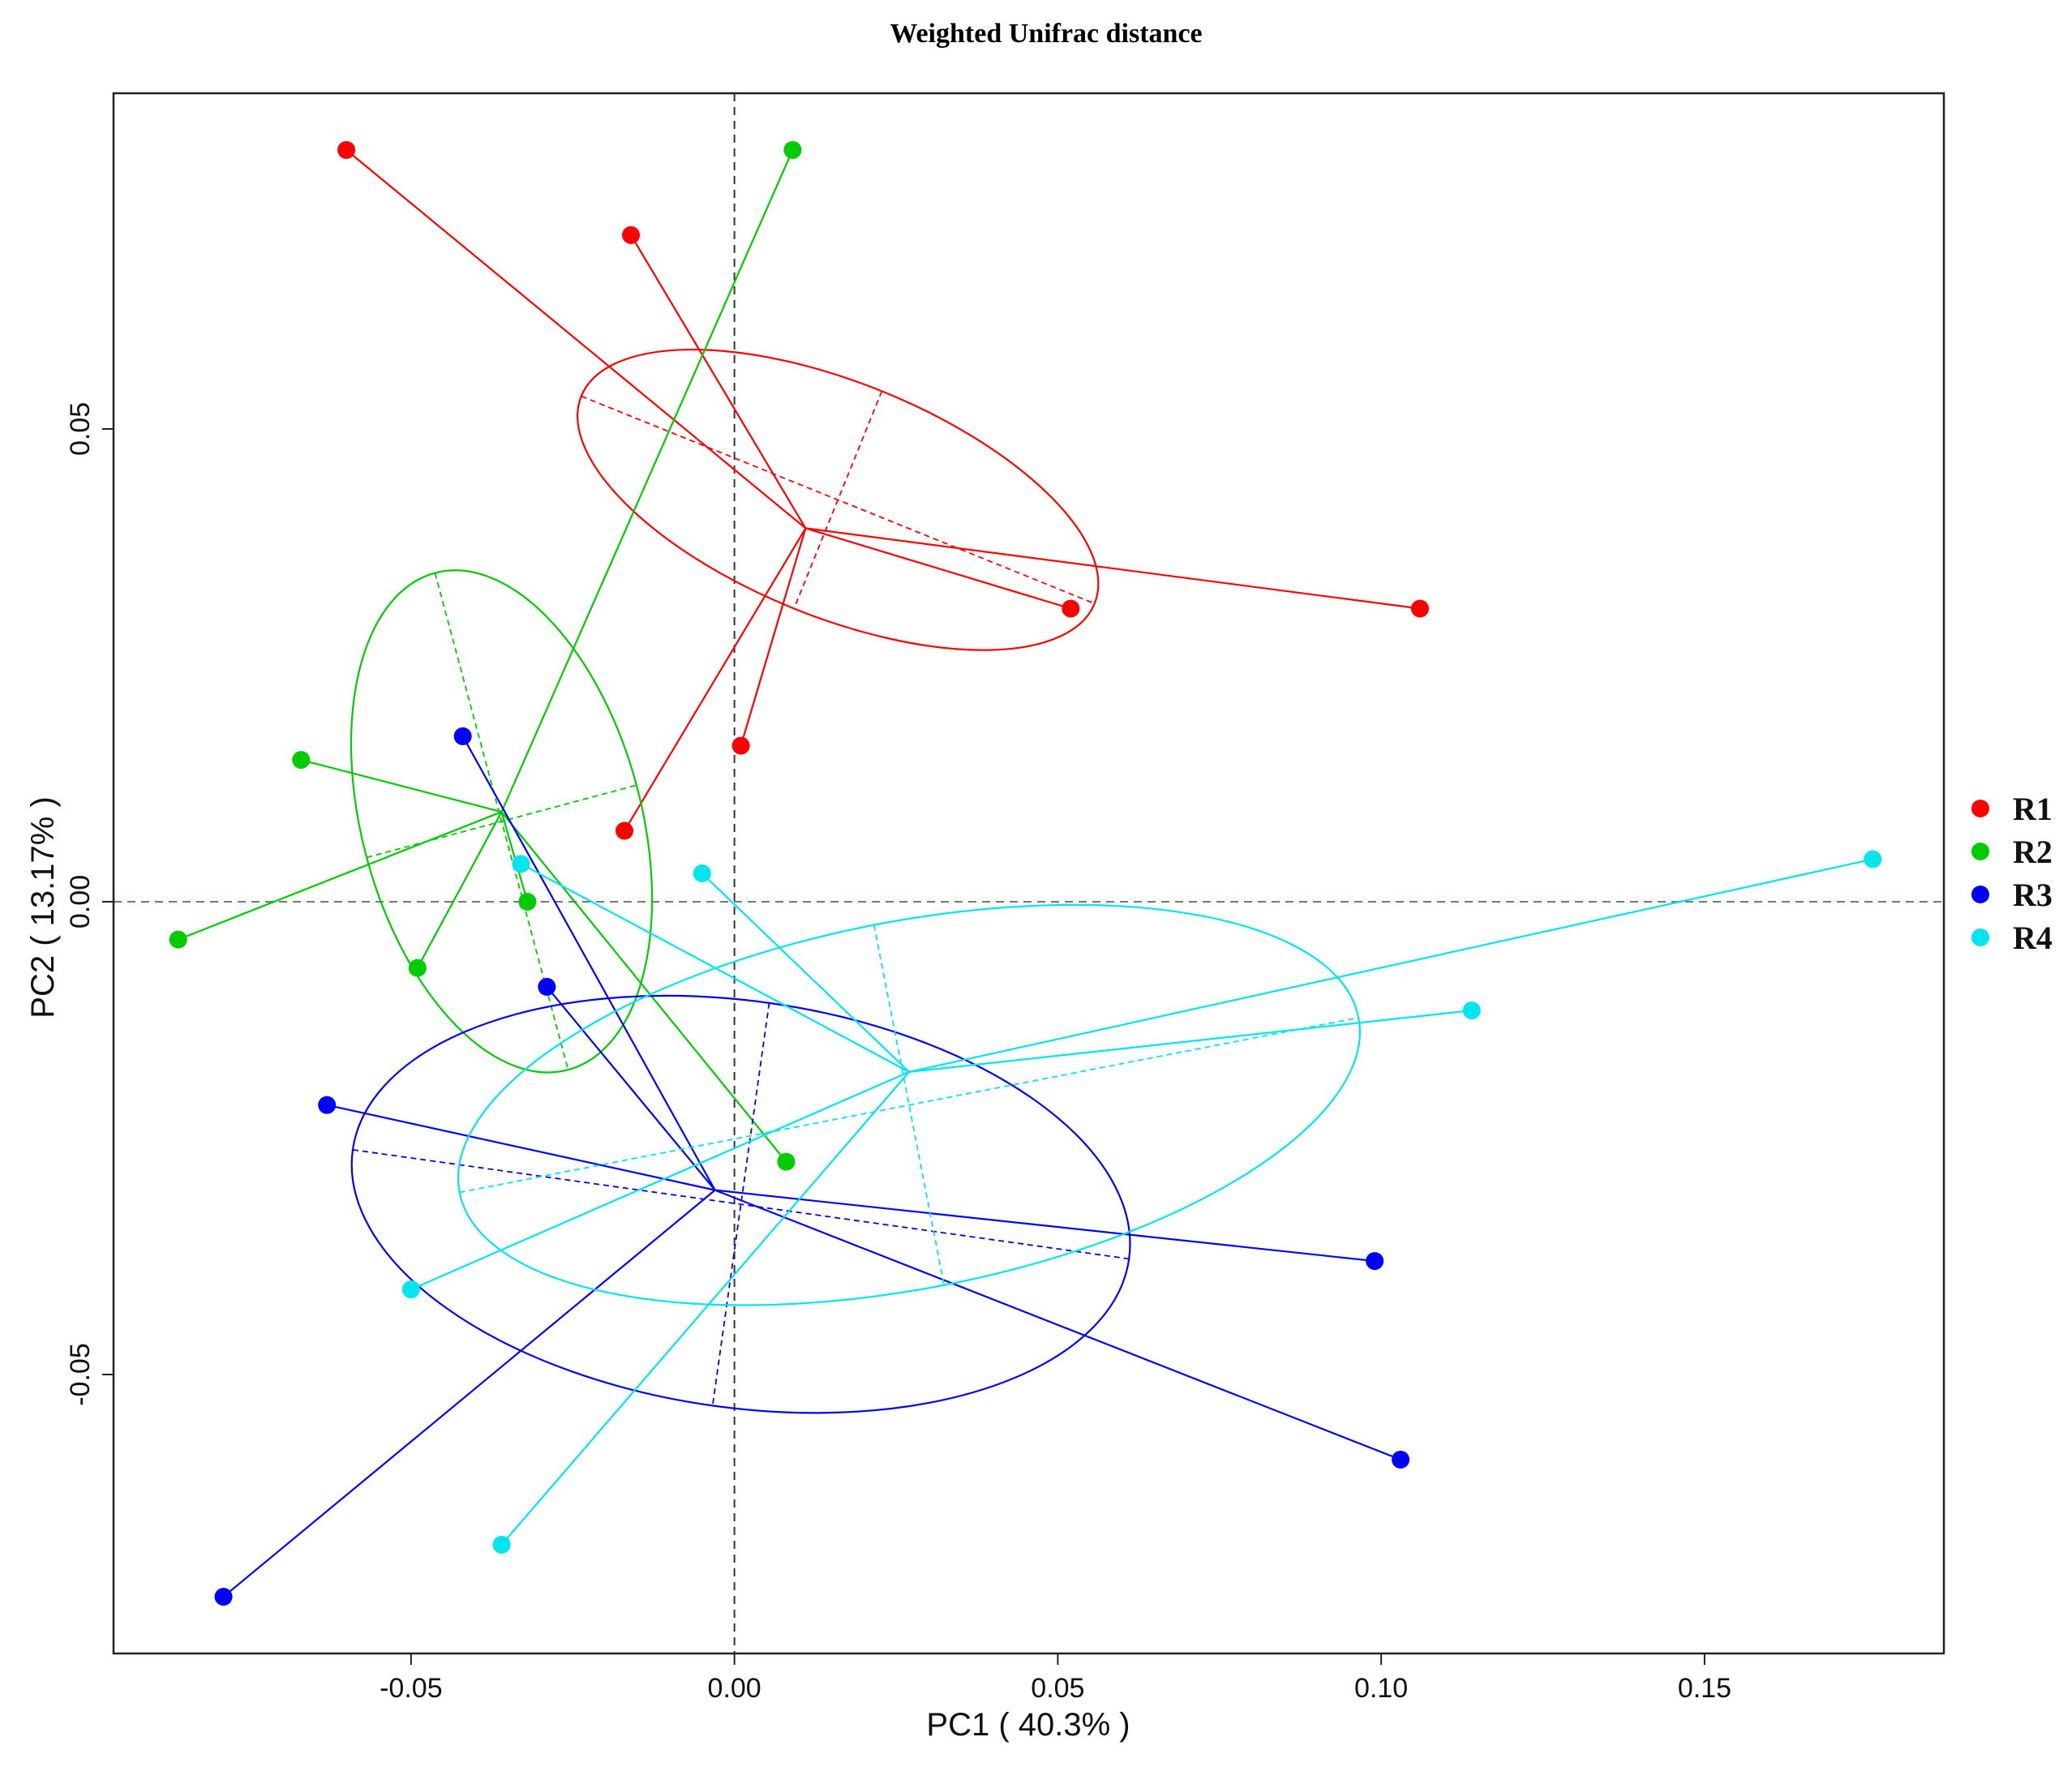  What do you see at coordinates (80, 902) in the screenshot?
I see `y-tick-label-1: 0.00` at bounding box center [80, 902].